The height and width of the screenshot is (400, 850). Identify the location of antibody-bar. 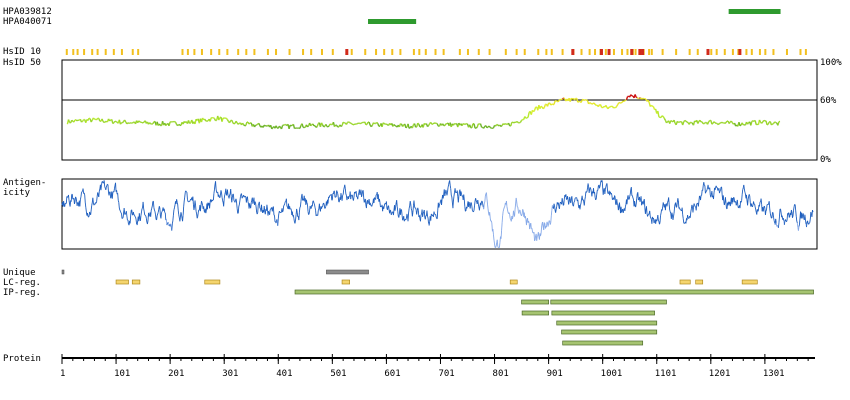
(392, 21).